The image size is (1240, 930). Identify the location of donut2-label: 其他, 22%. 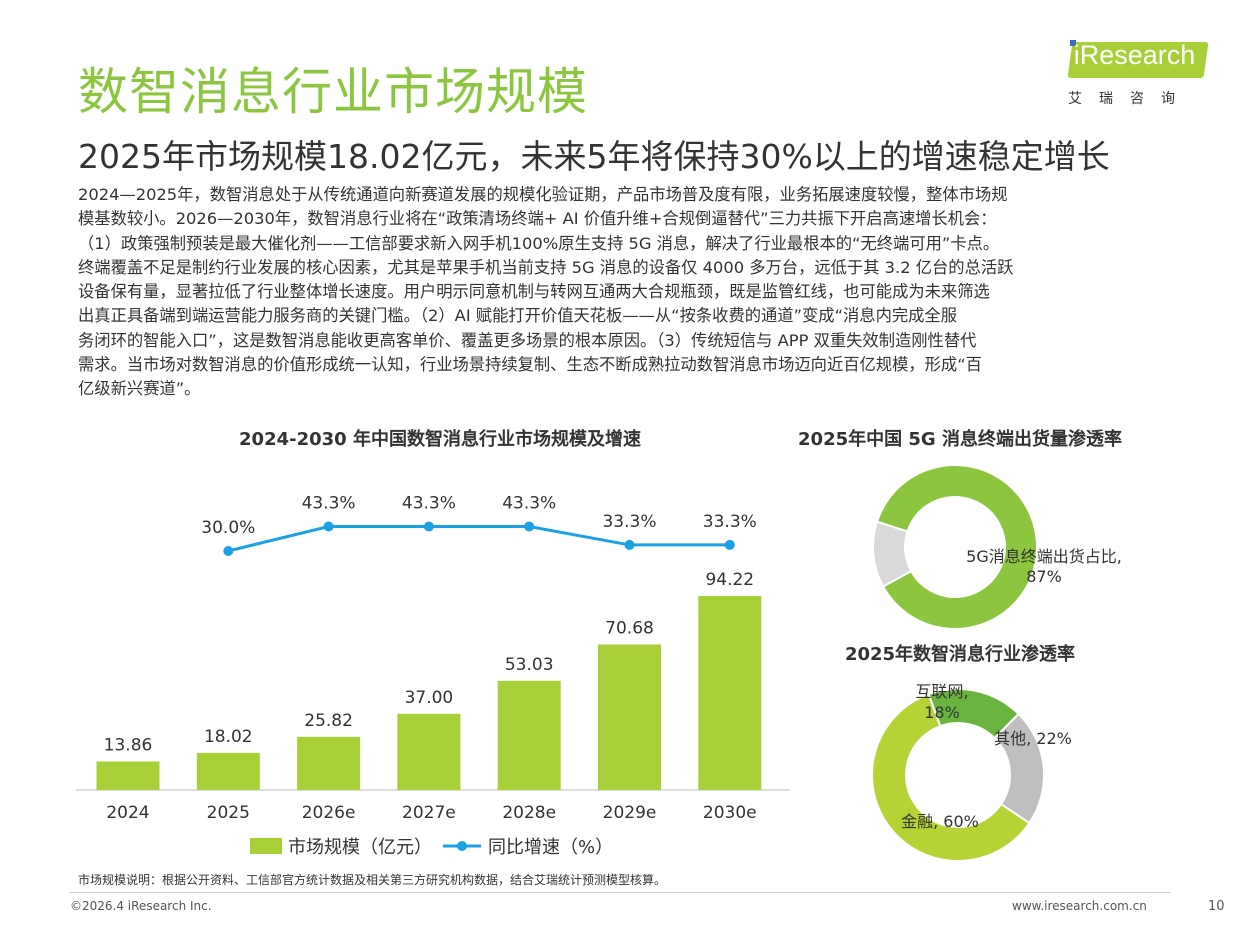
(1033, 738).